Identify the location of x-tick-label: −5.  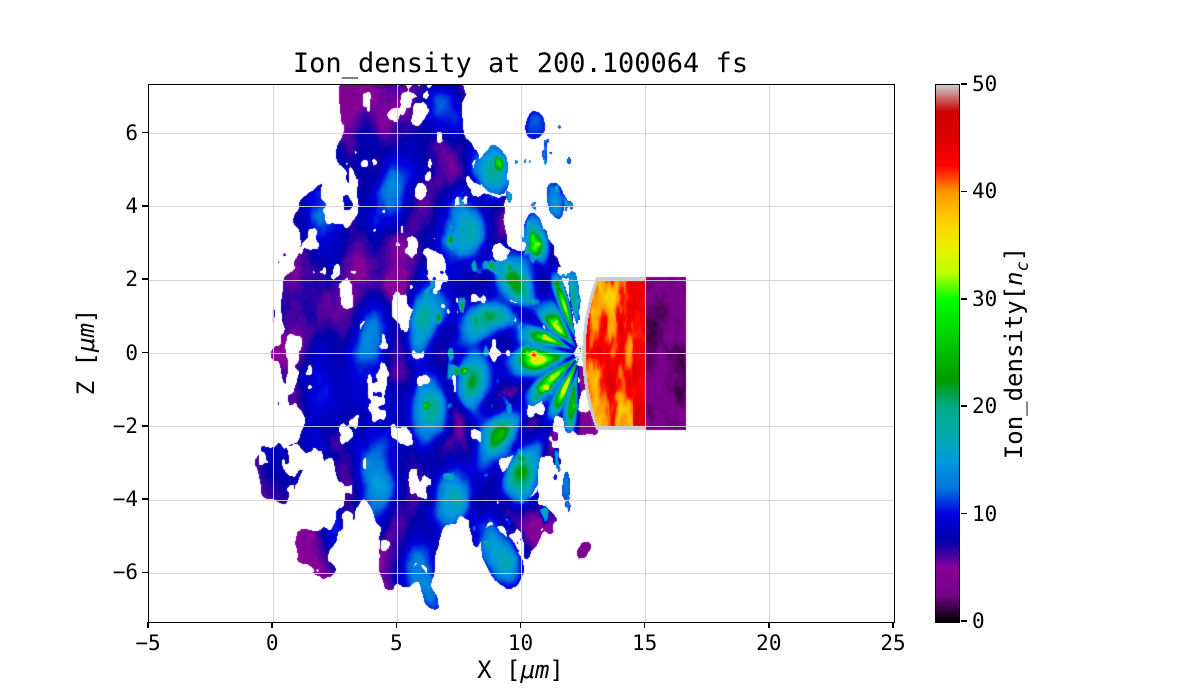
(148, 643).